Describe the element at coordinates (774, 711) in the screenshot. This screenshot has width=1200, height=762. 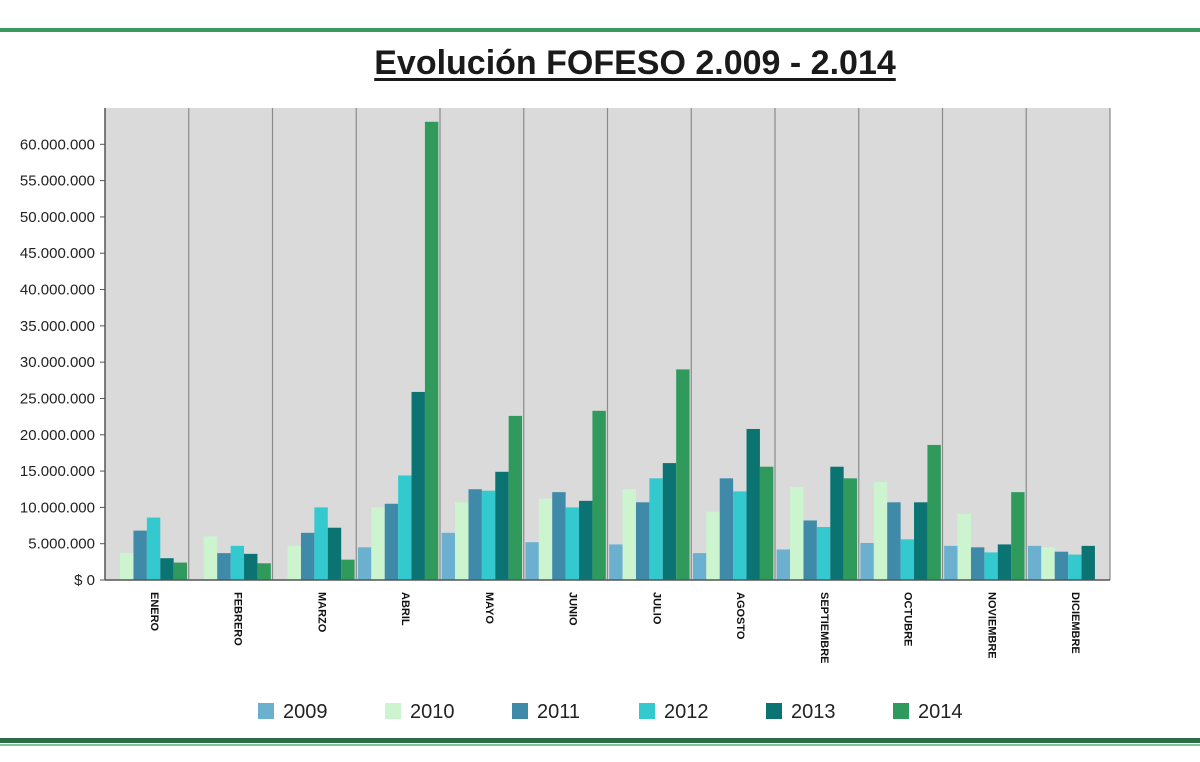
I see `legend-swatch-2013` at that location.